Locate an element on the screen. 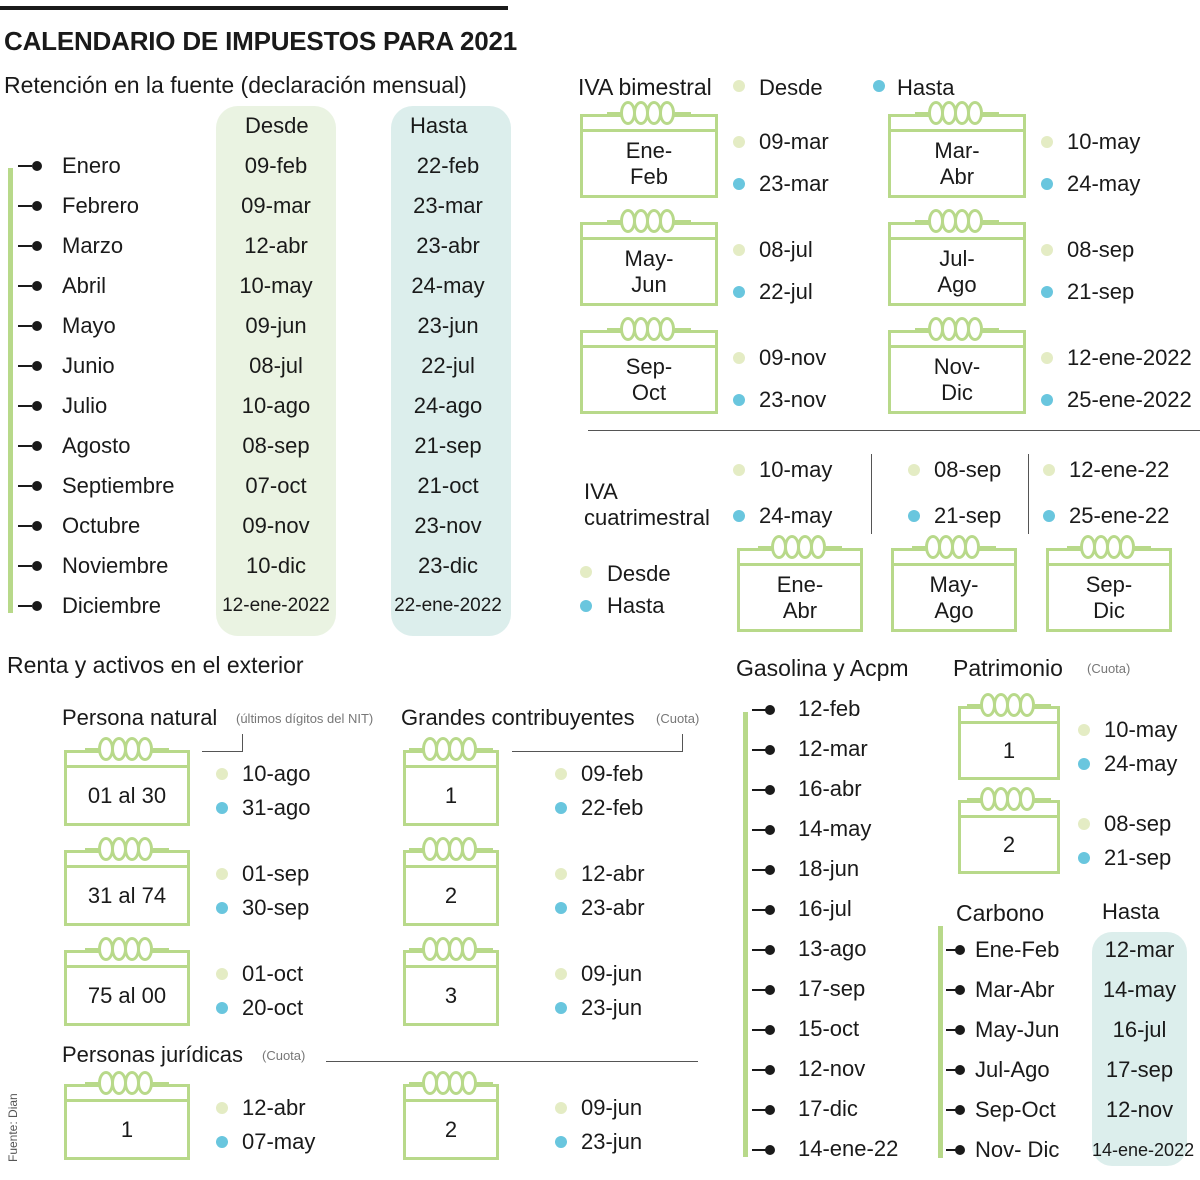 The image size is (1200, 1180). hasta-date: 22-feb is located at coordinates (448, 165).